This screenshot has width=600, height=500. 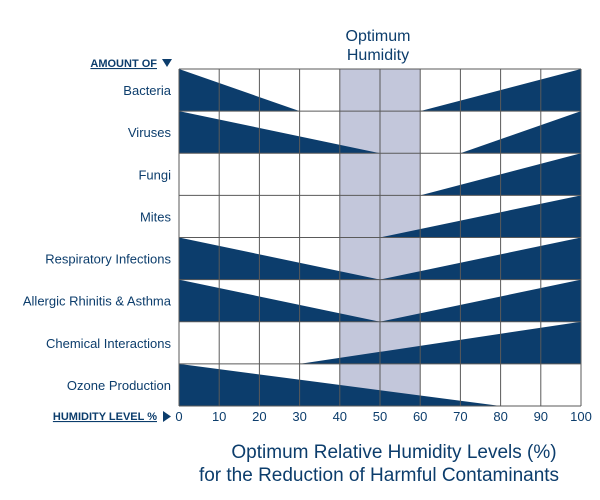 What do you see at coordinates (279, 258) in the screenshot?
I see `wedge-respiratory-infections-left` at bounding box center [279, 258].